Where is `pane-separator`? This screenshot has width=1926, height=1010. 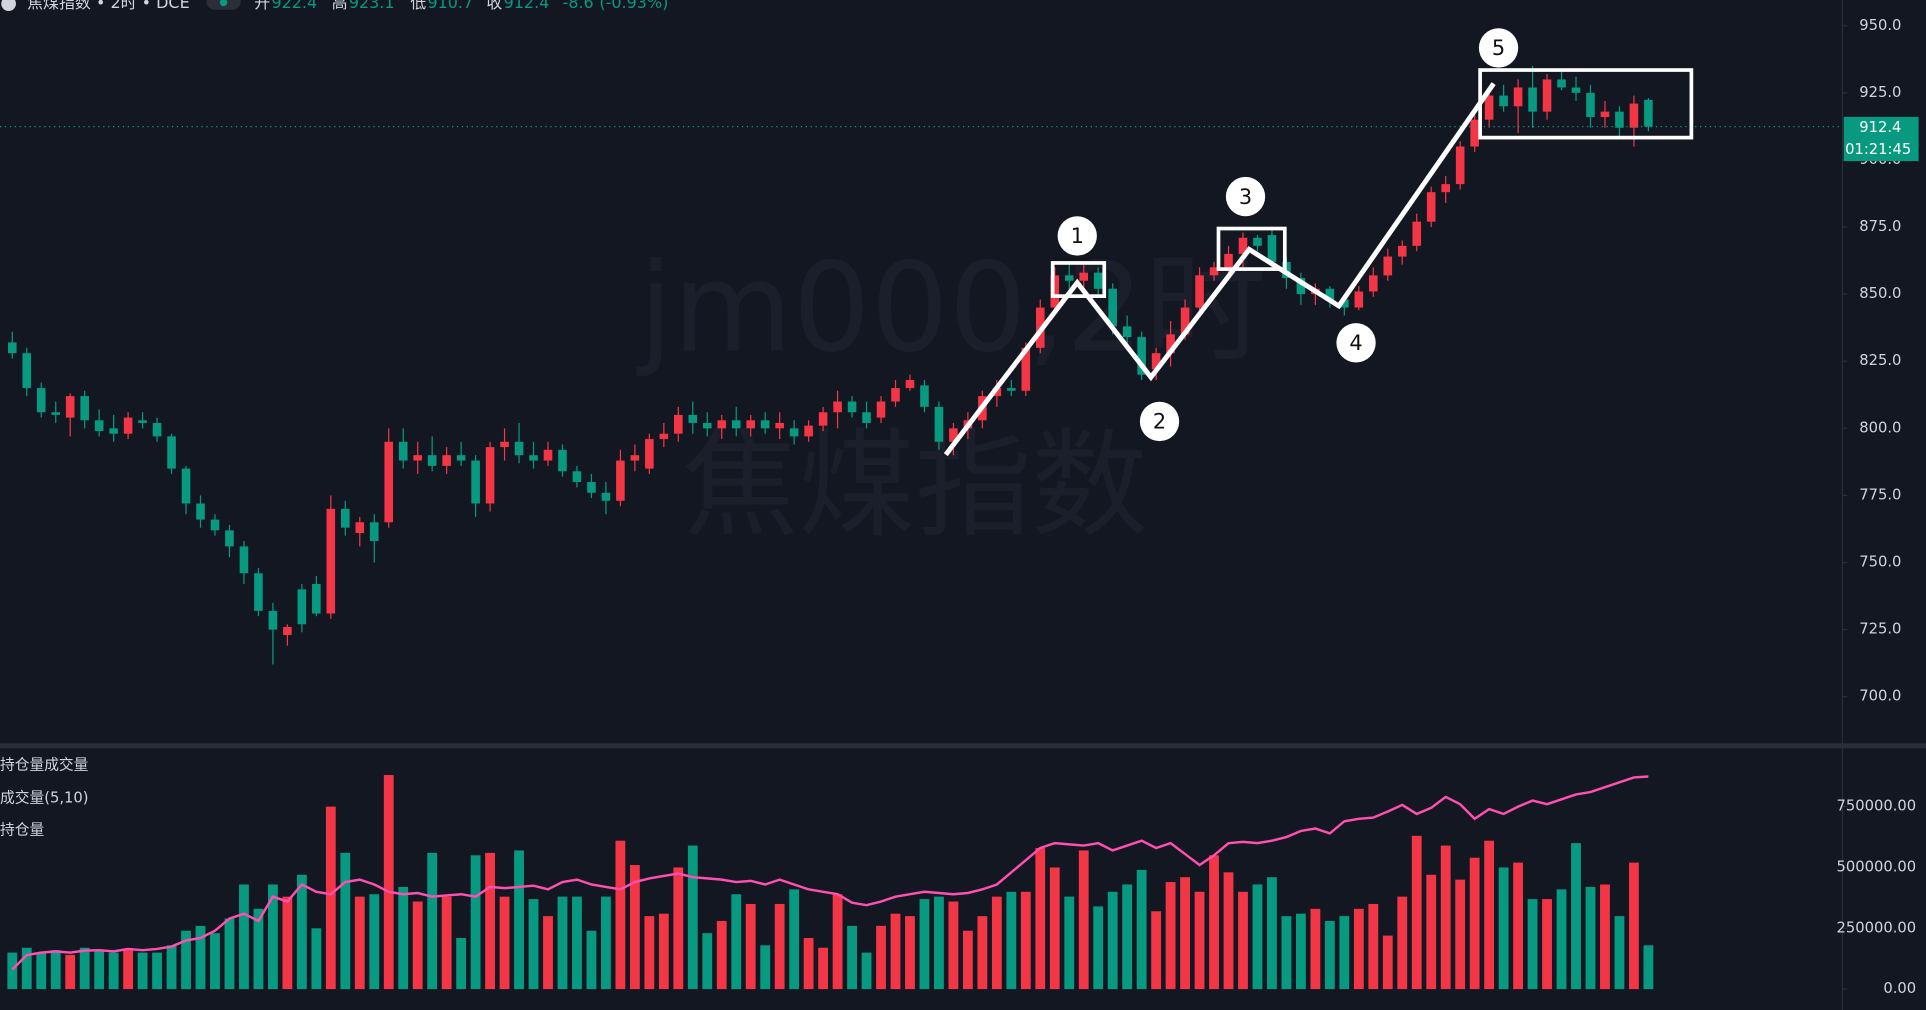 pane-separator is located at coordinates (963, 746).